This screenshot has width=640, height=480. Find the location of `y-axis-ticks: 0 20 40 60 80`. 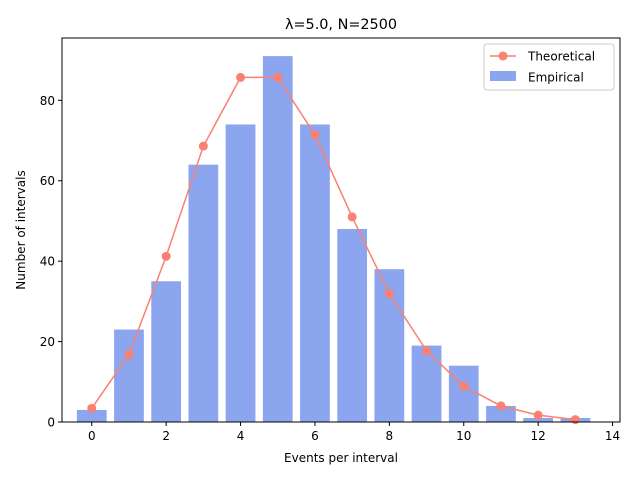

y-axis-ticks: 0 20 40 60 80 is located at coordinates (51, 262).